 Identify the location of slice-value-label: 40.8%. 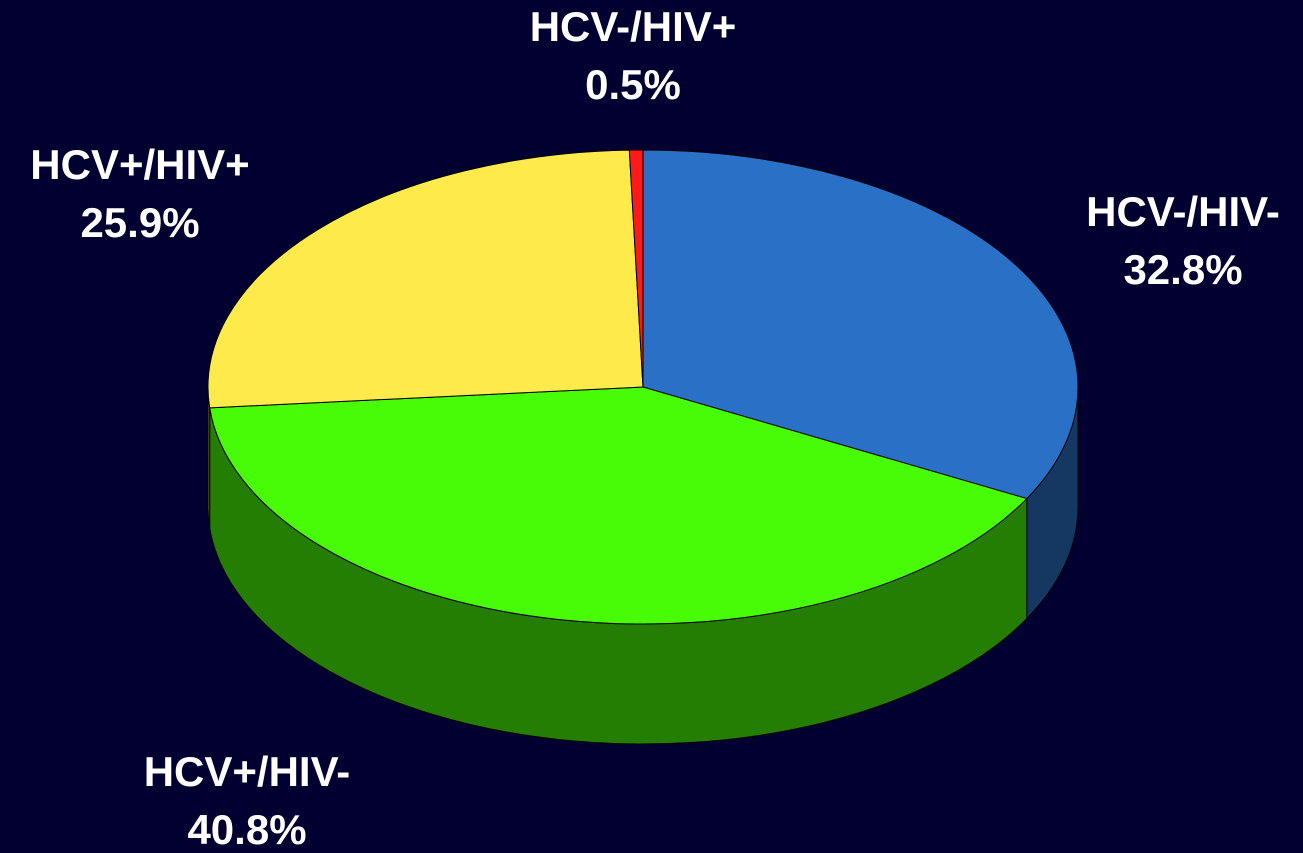
(246, 829).